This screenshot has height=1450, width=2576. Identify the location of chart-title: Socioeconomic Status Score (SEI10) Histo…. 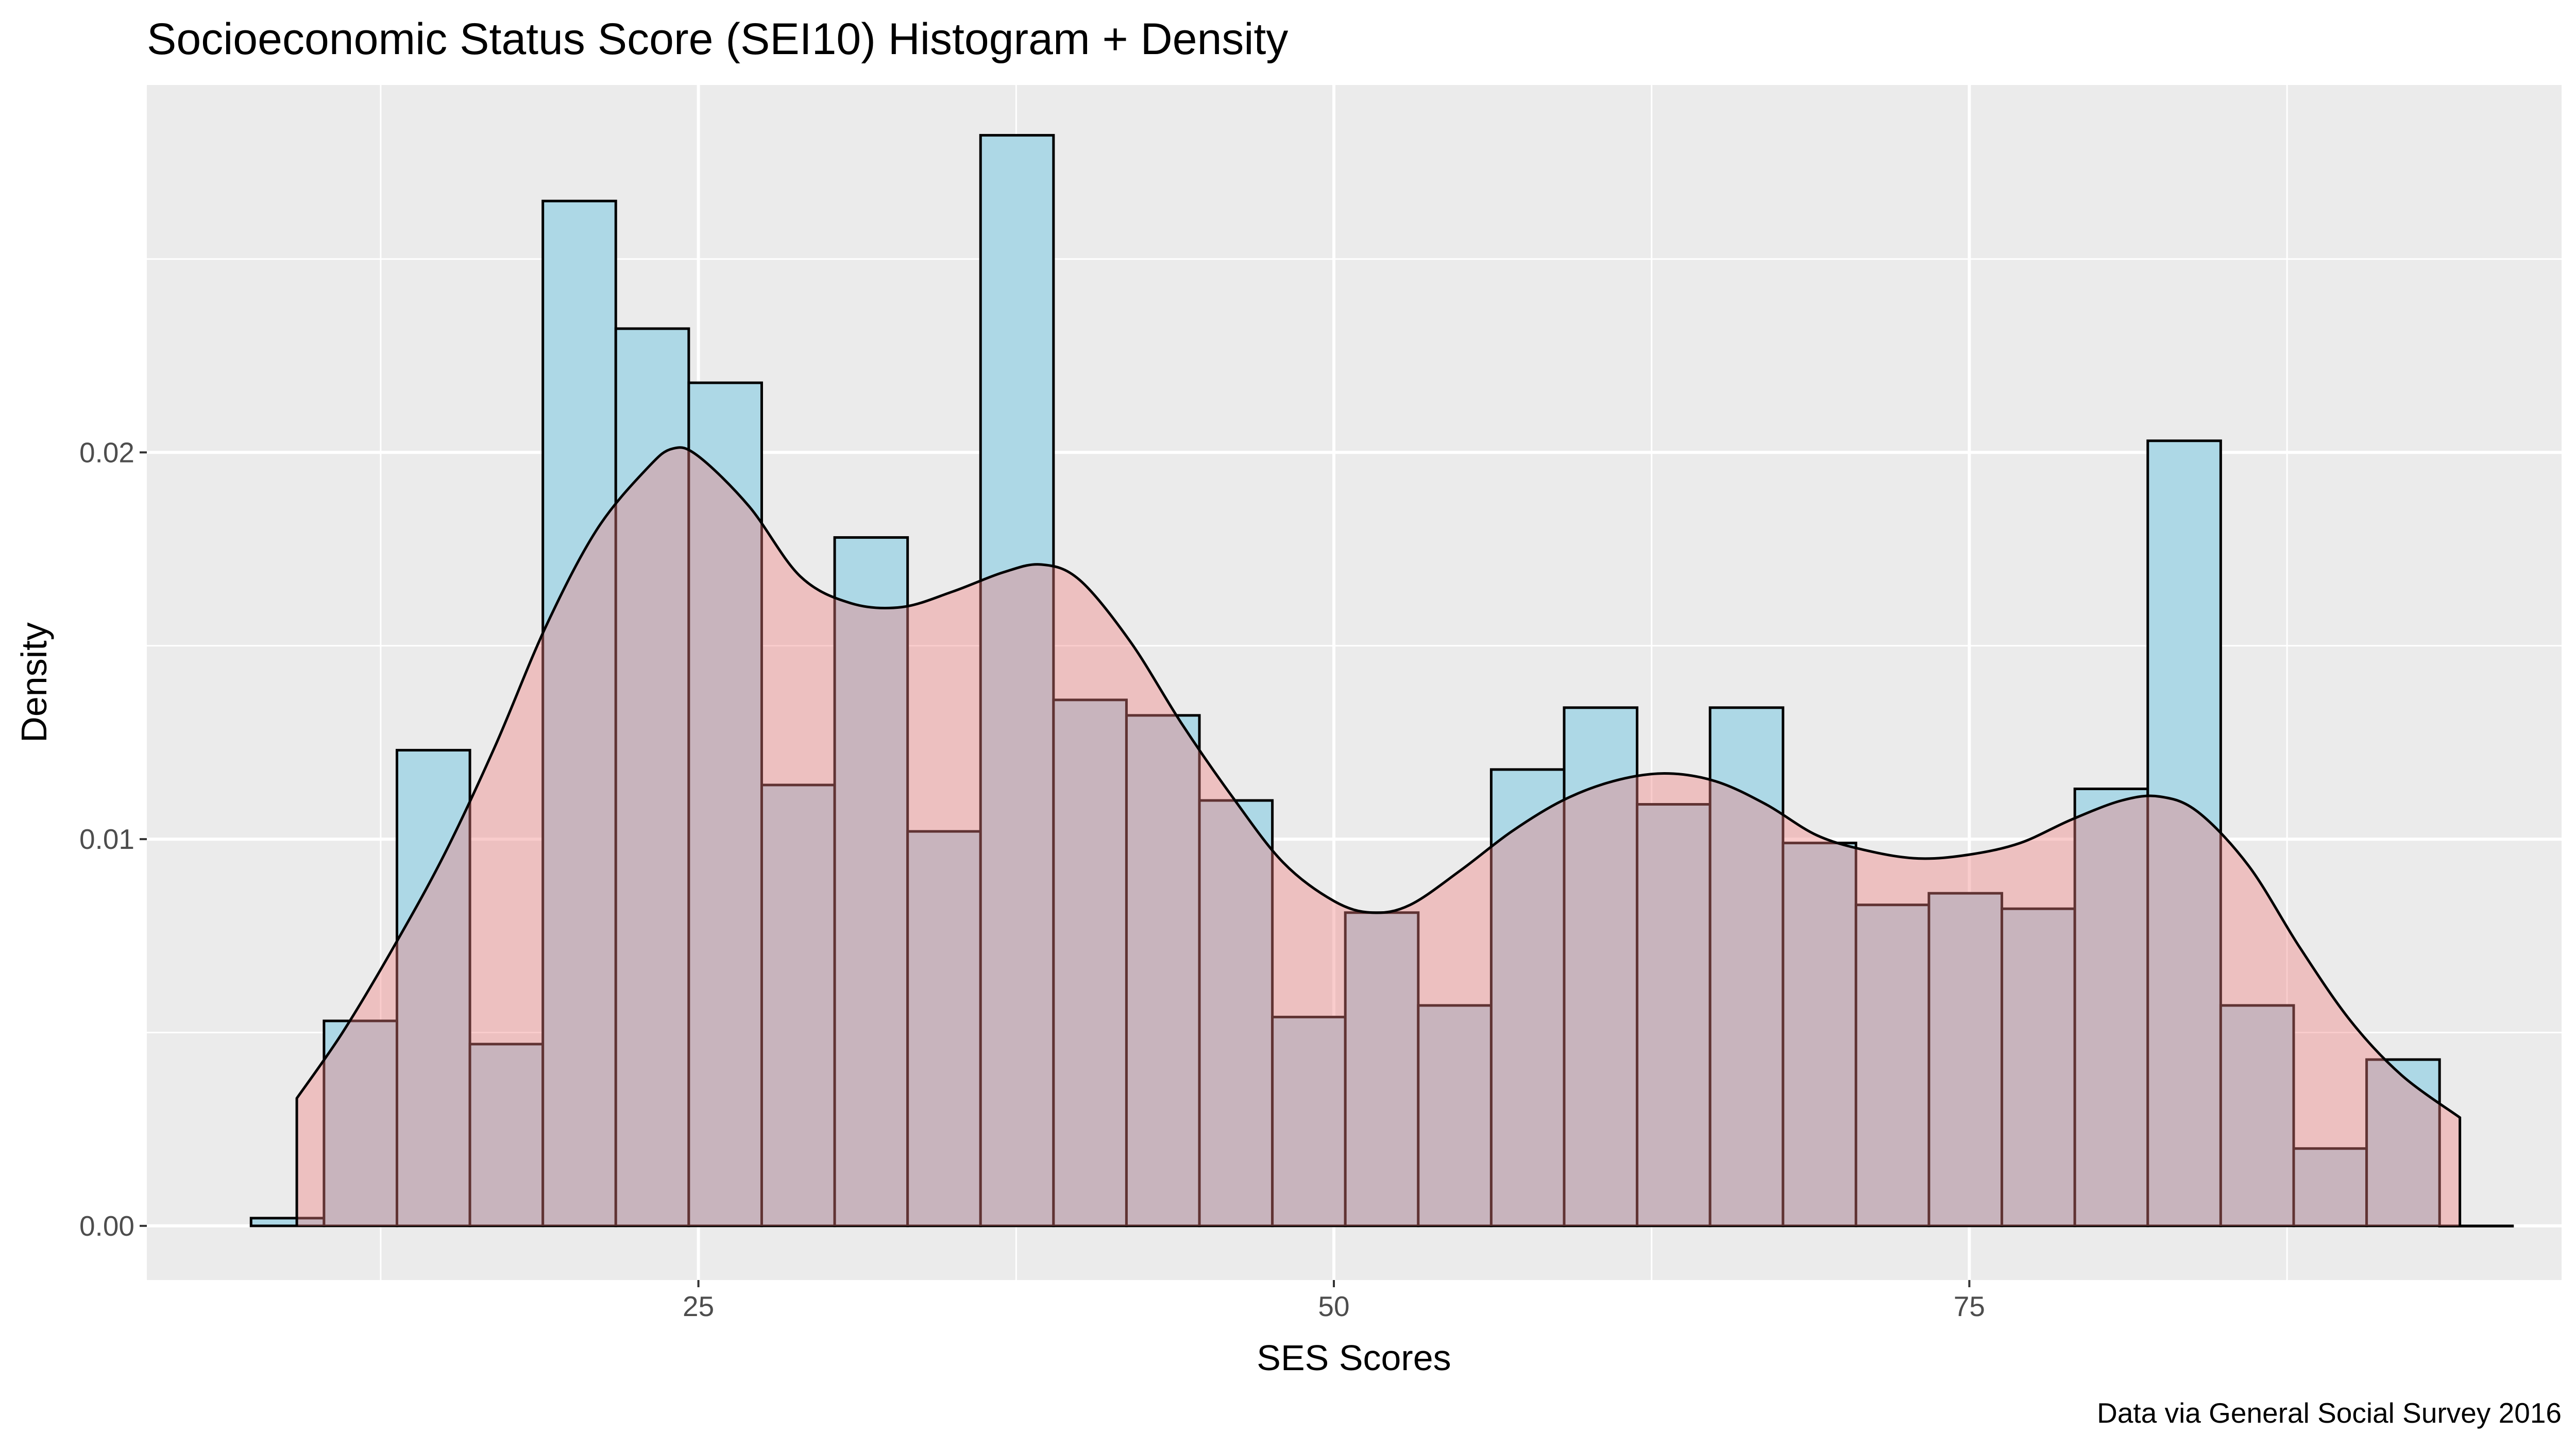
(717, 39).